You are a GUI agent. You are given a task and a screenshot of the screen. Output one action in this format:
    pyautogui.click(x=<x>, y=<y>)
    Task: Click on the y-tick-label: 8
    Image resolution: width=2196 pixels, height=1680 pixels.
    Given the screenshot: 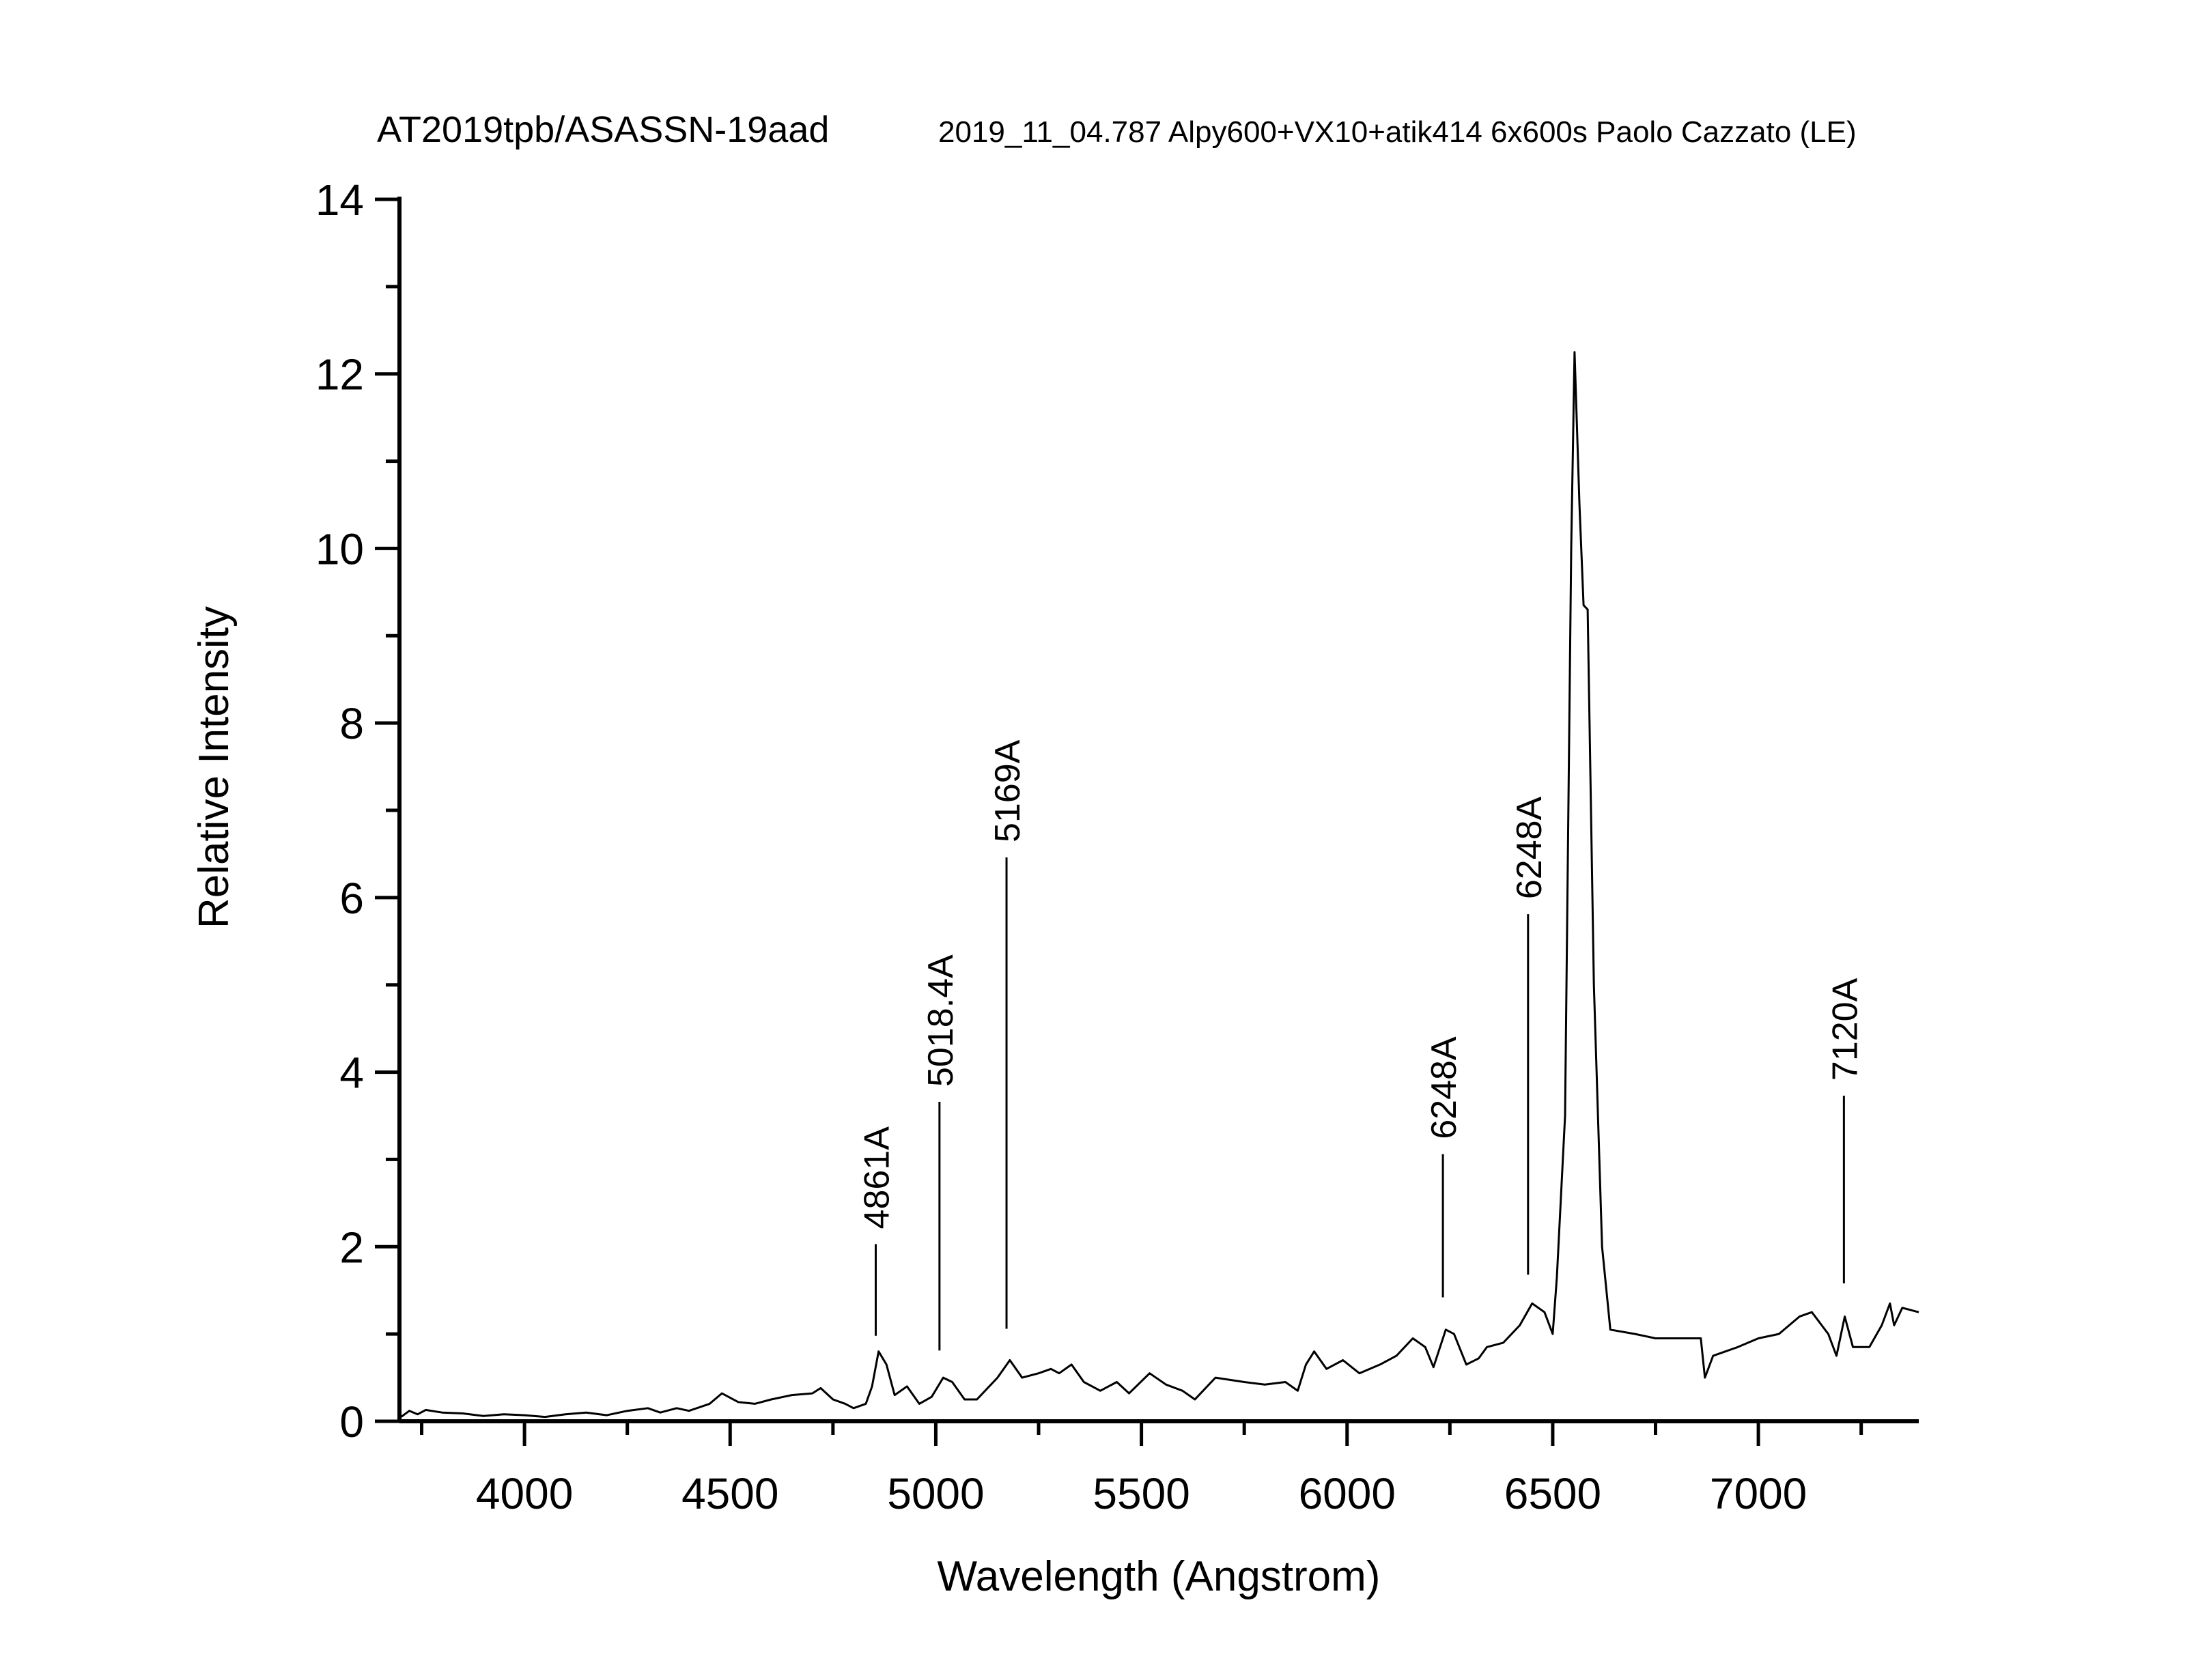 What is the action you would take?
    pyautogui.click(x=352, y=723)
    